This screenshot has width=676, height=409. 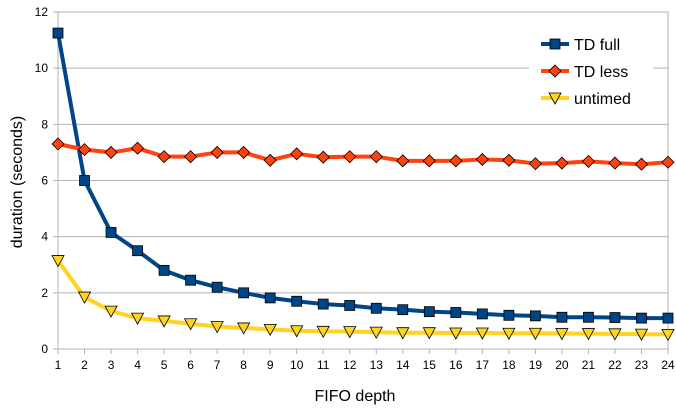 What do you see at coordinates (164, 365) in the screenshot?
I see `x-tick-label: 5` at bounding box center [164, 365].